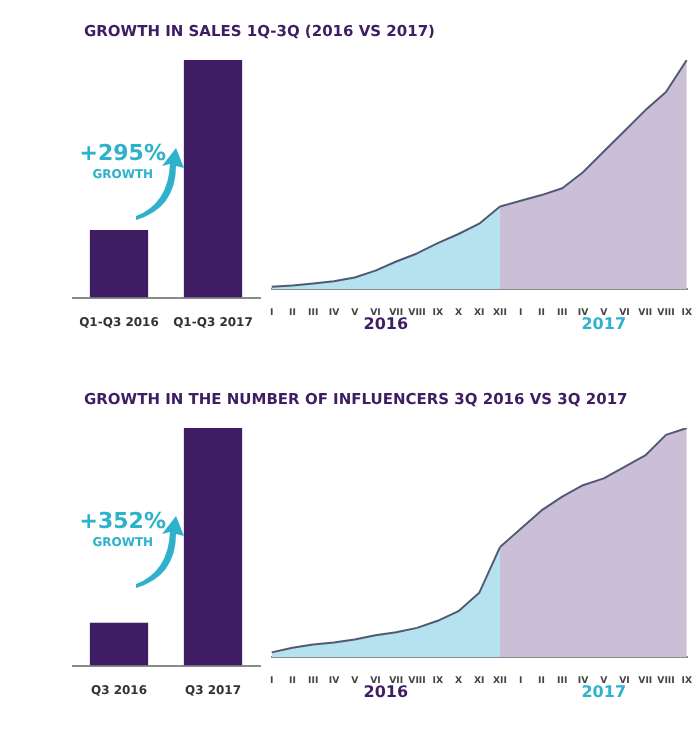 This screenshot has height=738, width=698. Describe the element at coordinates (122, 152) in the screenshot. I see `annotation: +295%` at that location.